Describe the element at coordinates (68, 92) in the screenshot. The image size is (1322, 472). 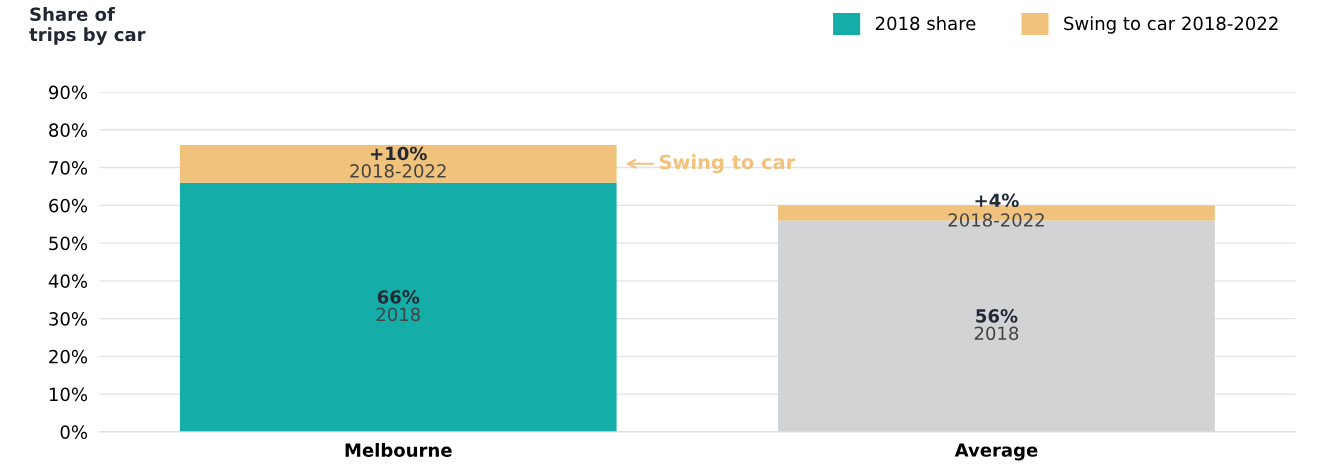
I see `y-tick-label: 90%` at that location.